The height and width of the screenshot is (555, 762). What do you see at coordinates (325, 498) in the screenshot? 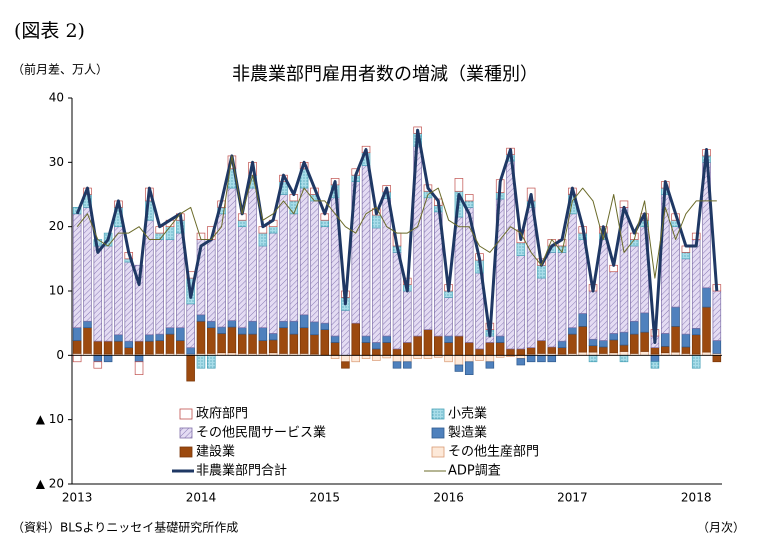
I see `x-tick-label: 2015` at bounding box center [325, 498].